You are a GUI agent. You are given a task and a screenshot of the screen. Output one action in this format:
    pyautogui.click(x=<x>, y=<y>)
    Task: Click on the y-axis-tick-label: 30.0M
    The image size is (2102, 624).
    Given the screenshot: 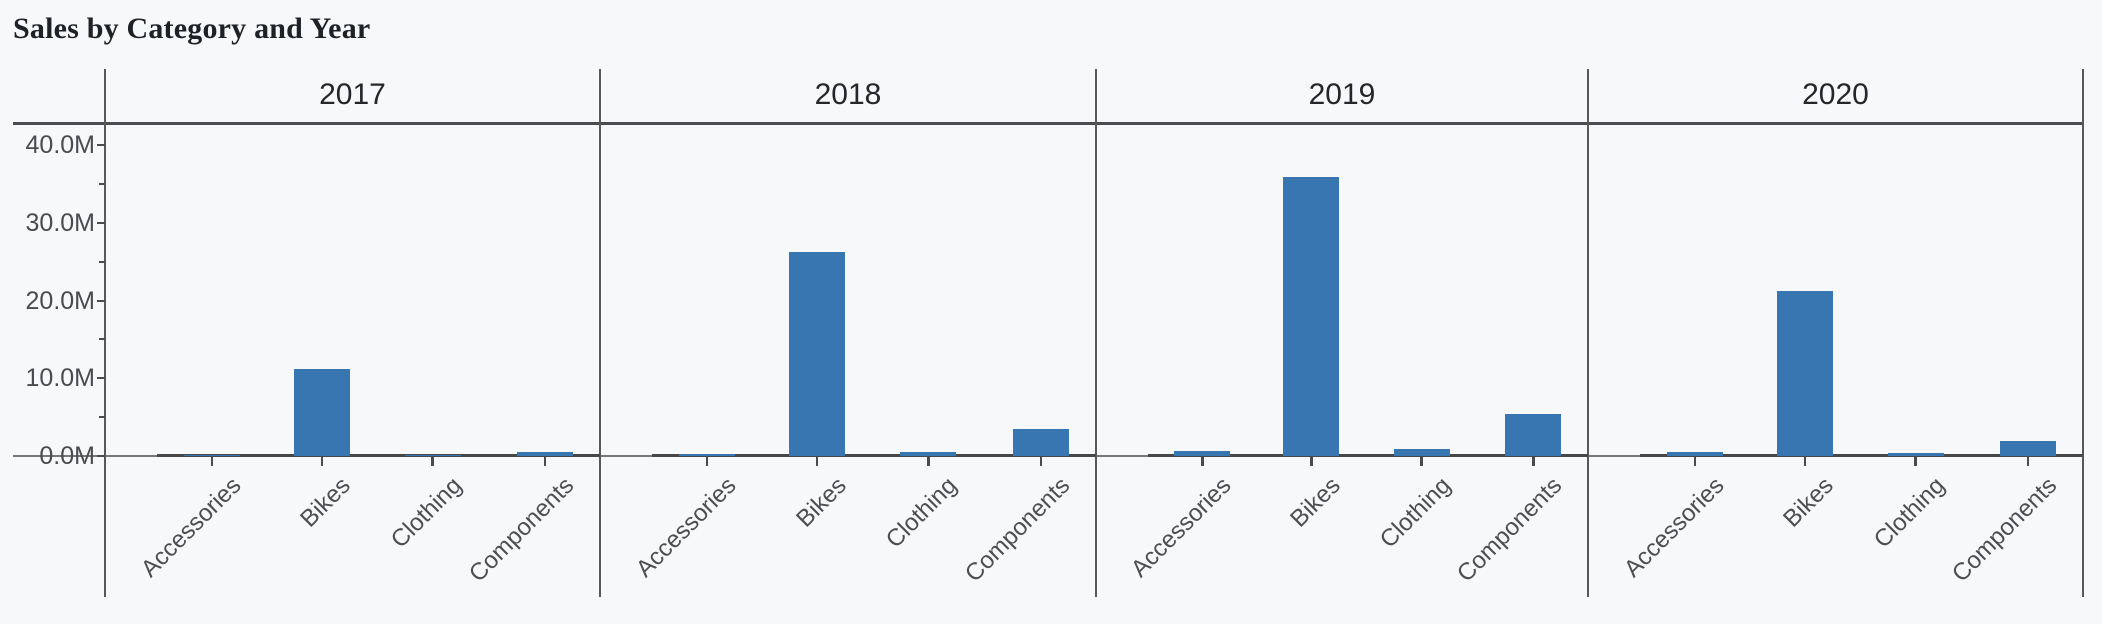 What is the action you would take?
    pyautogui.click(x=60, y=222)
    